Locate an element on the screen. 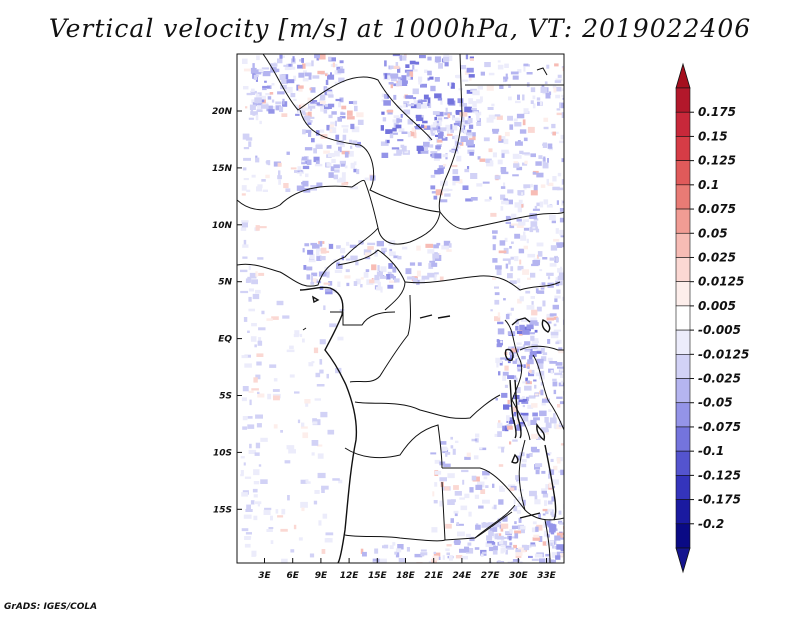  colorbar-label: -0.2 is located at coordinates (711, 524).